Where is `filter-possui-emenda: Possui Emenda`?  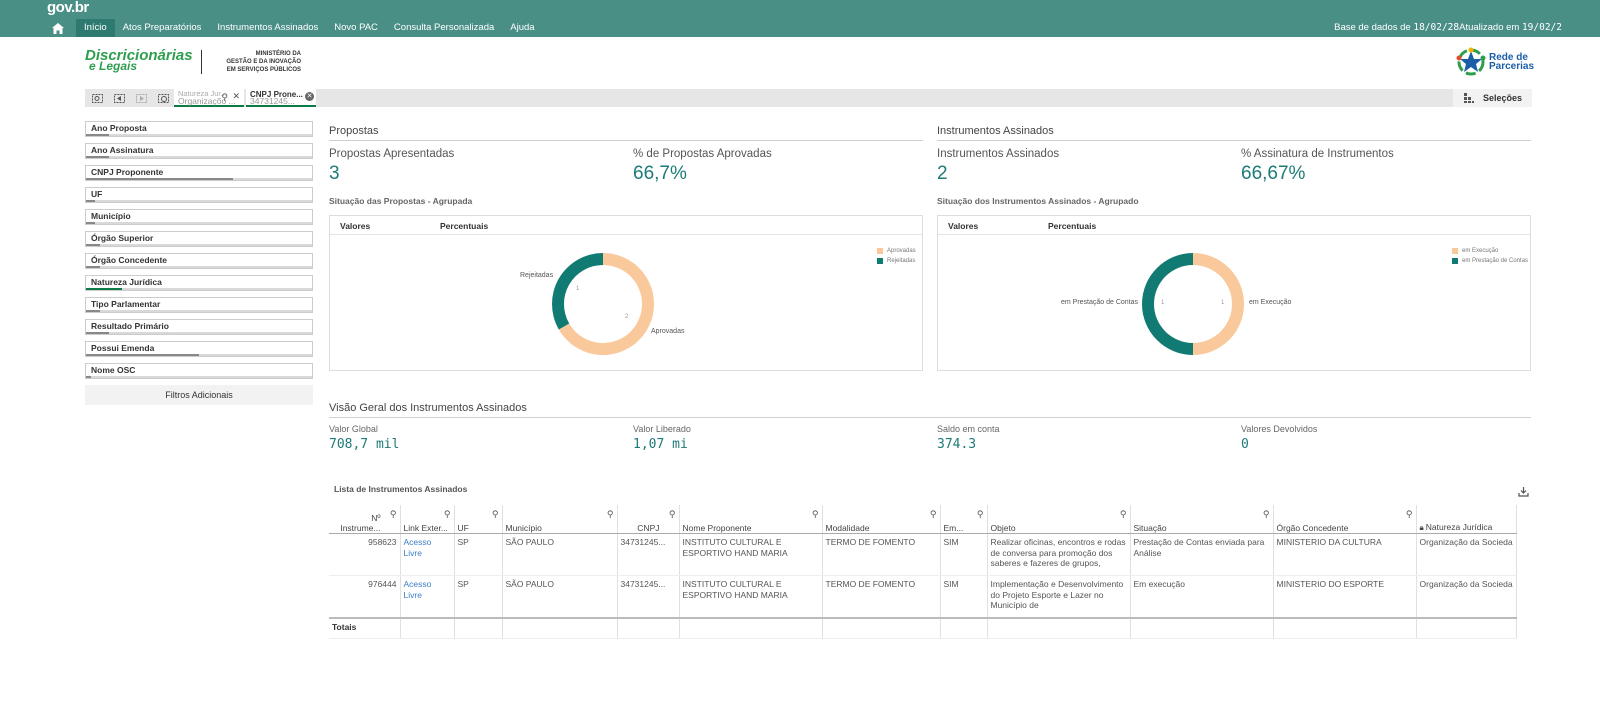
filter-possui-emenda: Possui Emenda is located at coordinates (199, 349).